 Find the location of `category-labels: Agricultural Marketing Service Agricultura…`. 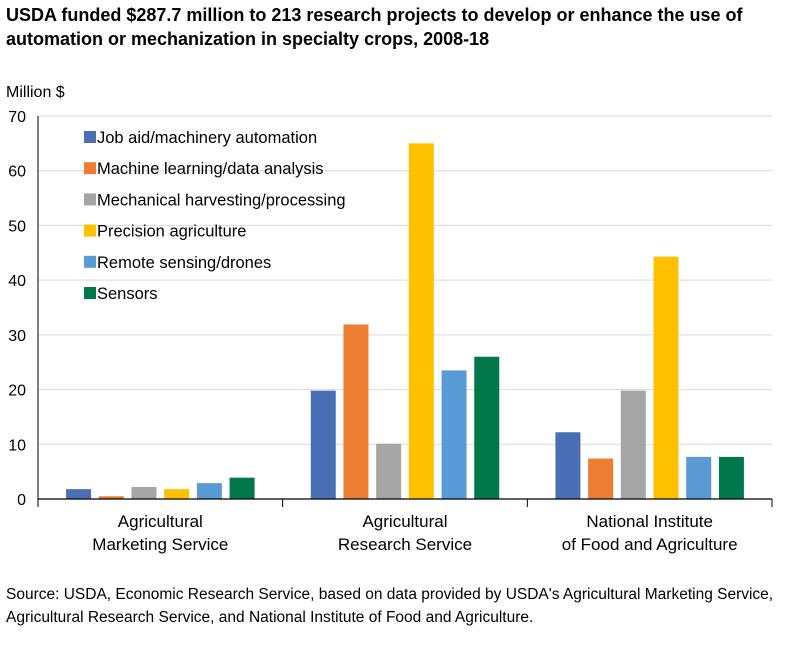

category-labels: Agricultural Marketing Service Agricultura… is located at coordinates (414, 533).